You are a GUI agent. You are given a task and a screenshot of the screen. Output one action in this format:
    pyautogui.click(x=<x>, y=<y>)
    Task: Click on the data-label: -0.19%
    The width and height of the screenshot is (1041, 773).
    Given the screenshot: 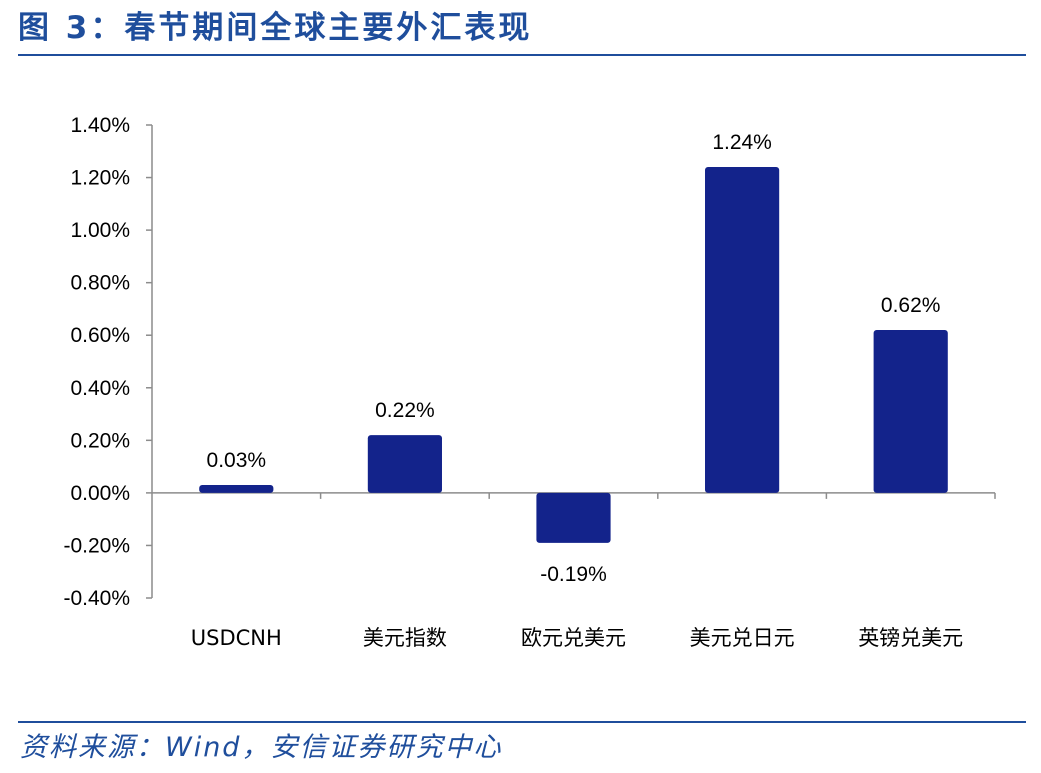 What is the action you would take?
    pyautogui.click(x=573, y=574)
    